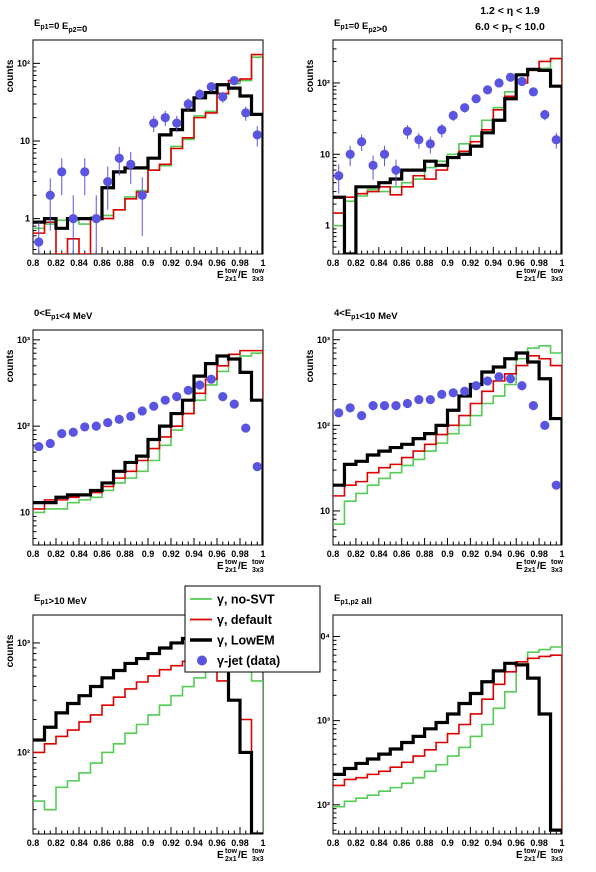 The height and width of the screenshot is (872, 596). I want to click on x-tick-label: 0.94, so click(494, 554).